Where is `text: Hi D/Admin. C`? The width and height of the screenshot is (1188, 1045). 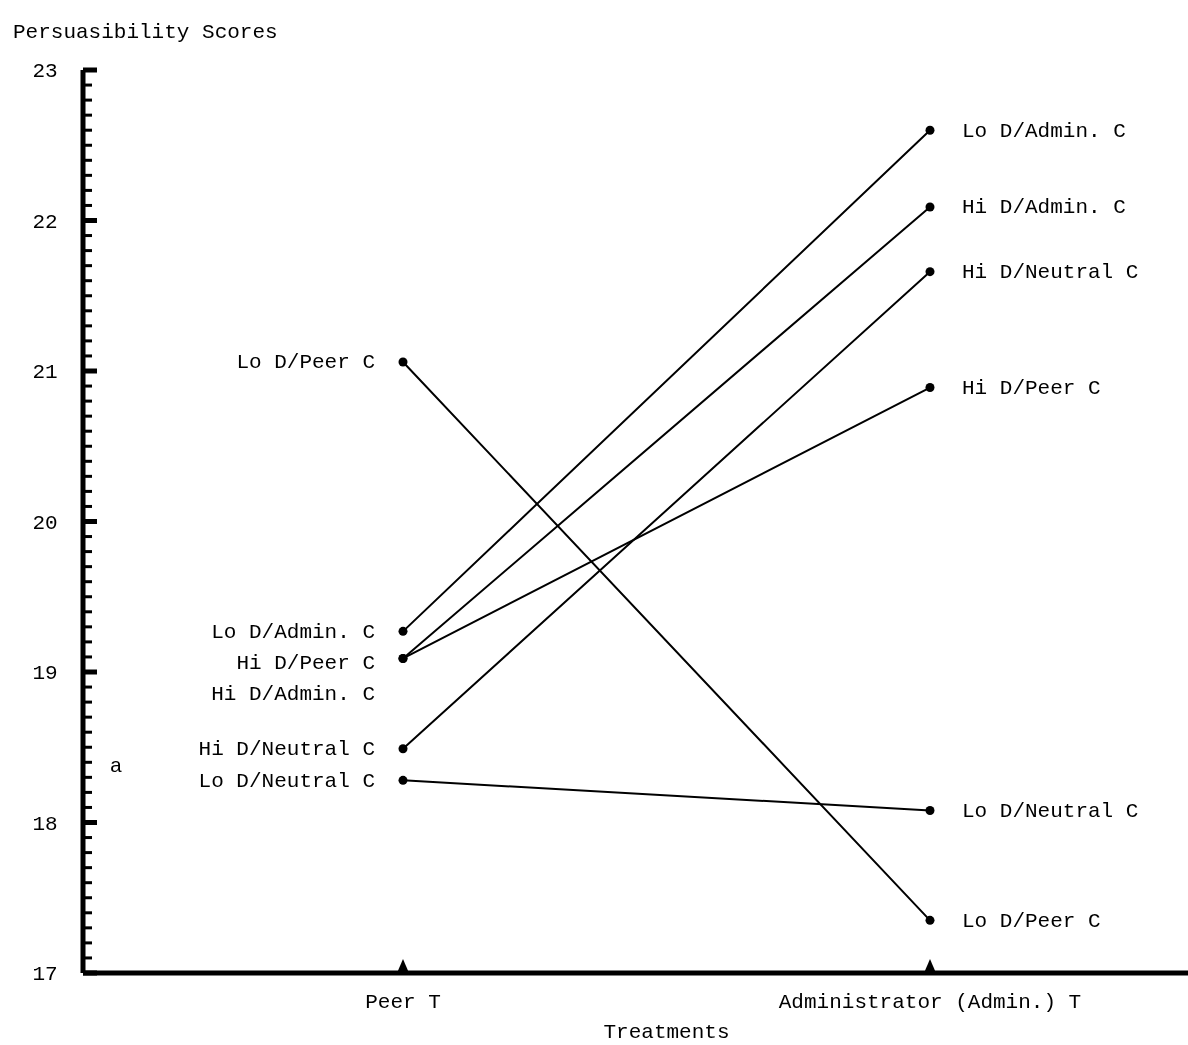 text: Hi D/Admin. C is located at coordinates (293, 694).